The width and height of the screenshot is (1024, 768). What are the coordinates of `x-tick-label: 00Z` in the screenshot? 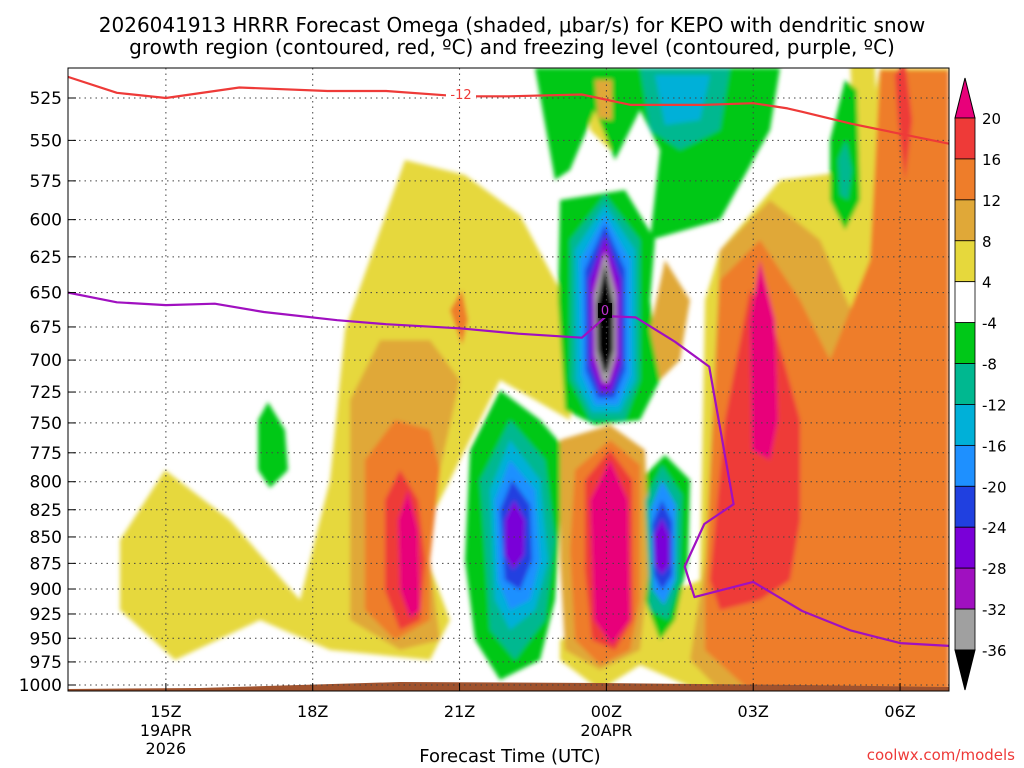 It's located at (606, 711).